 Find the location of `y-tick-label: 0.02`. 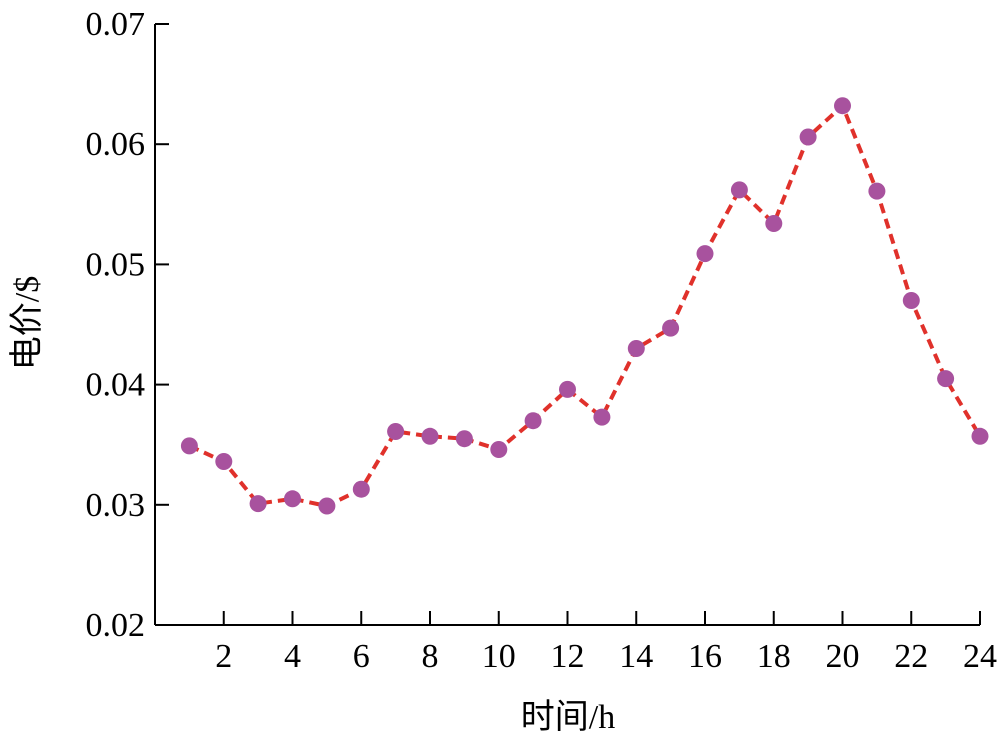

y-tick-label: 0.02 is located at coordinates (116, 625).